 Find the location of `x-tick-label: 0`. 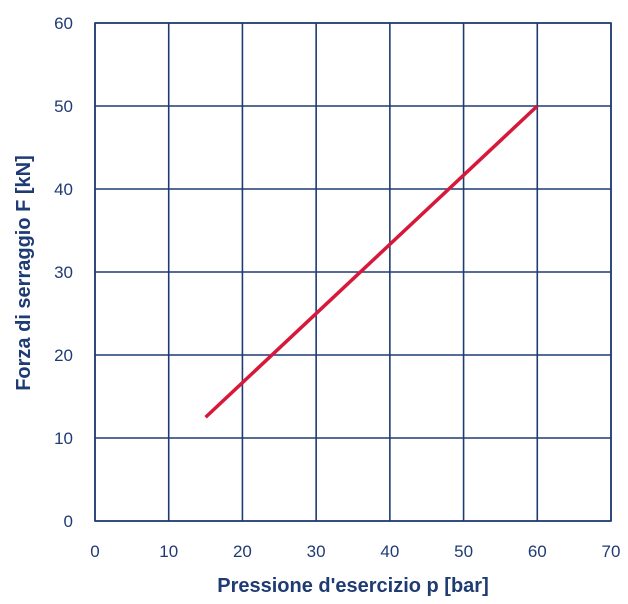

x-tick-label: 0 is located at coordinates (94, 551).